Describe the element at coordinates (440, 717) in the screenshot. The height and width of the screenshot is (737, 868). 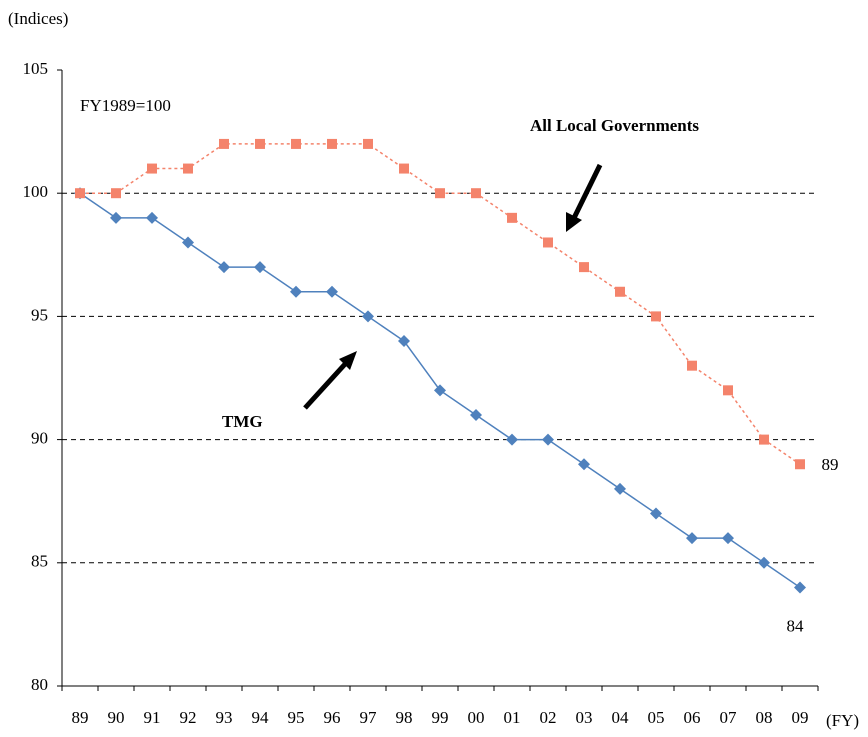
I see `x-tick-label: 99` at that location.